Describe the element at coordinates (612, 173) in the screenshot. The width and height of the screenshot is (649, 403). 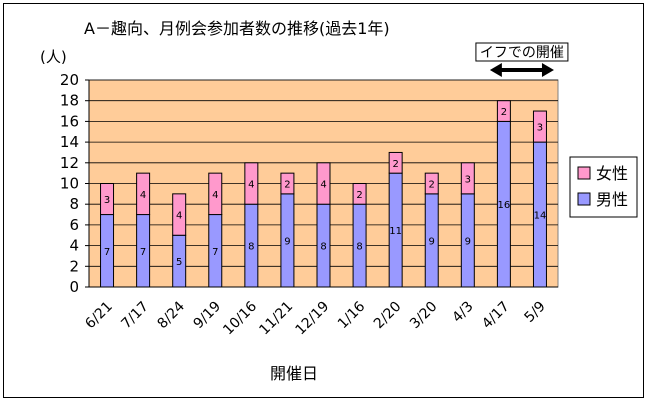
I see `legend-label: 女性` at that location.